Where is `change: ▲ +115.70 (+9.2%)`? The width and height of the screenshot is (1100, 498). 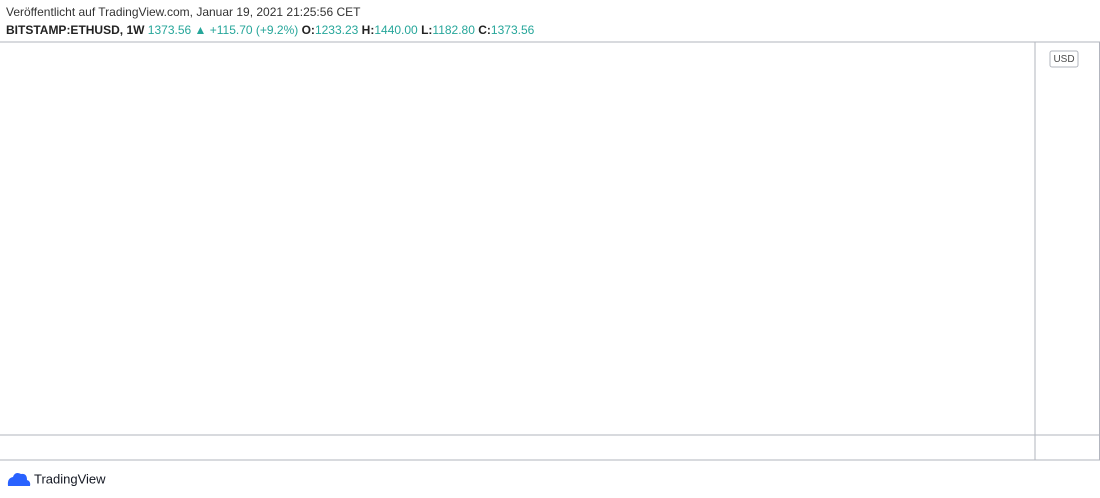 change: ▲ +115.70 (+9.2%) is located at coordinates (246, 30).